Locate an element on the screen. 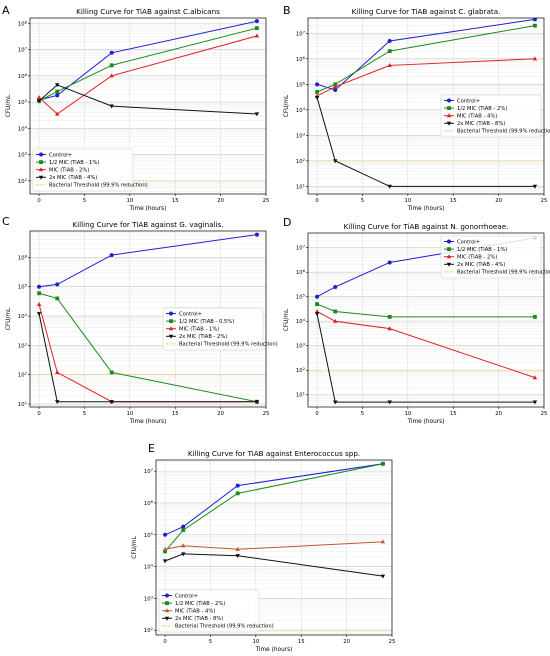  y-tick-label: 10⁷ is located at coordinates (149, 471).